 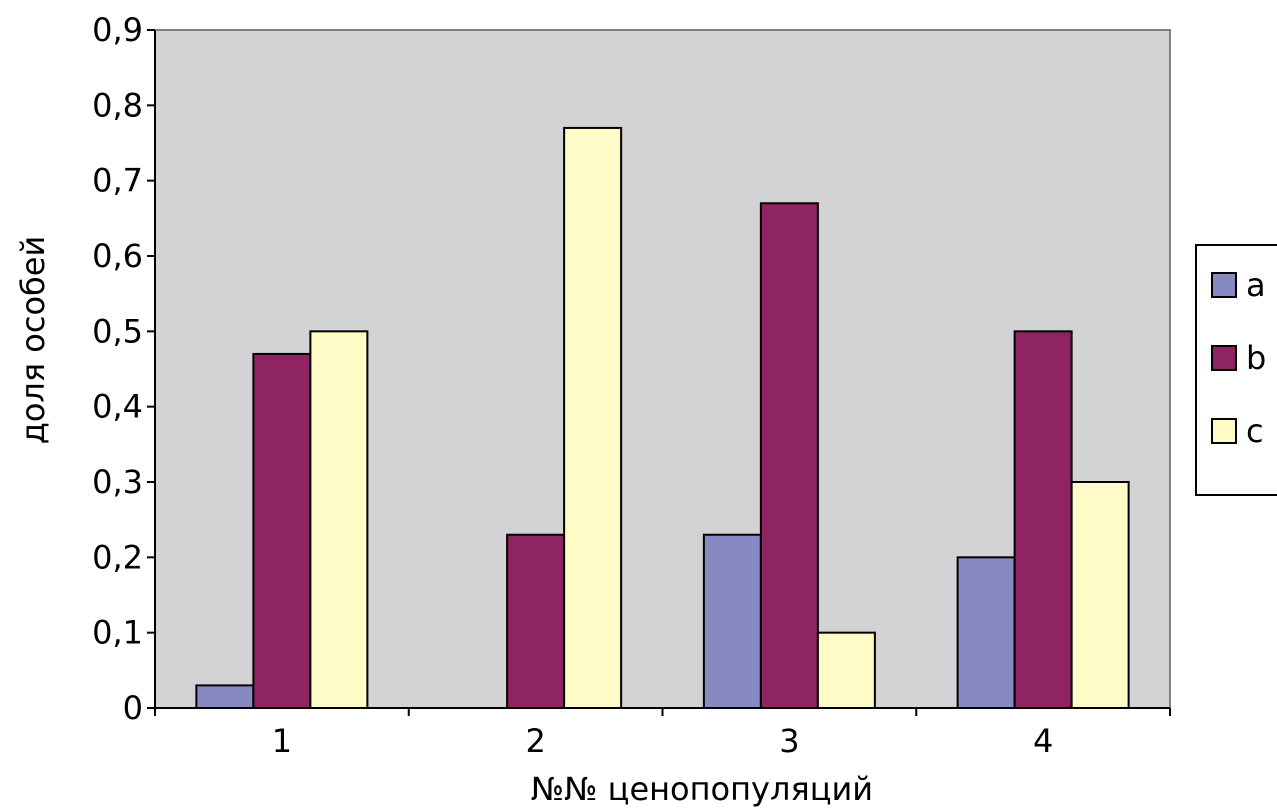 I want to click on x-tick-label: 3, so click(x=789, y=741).